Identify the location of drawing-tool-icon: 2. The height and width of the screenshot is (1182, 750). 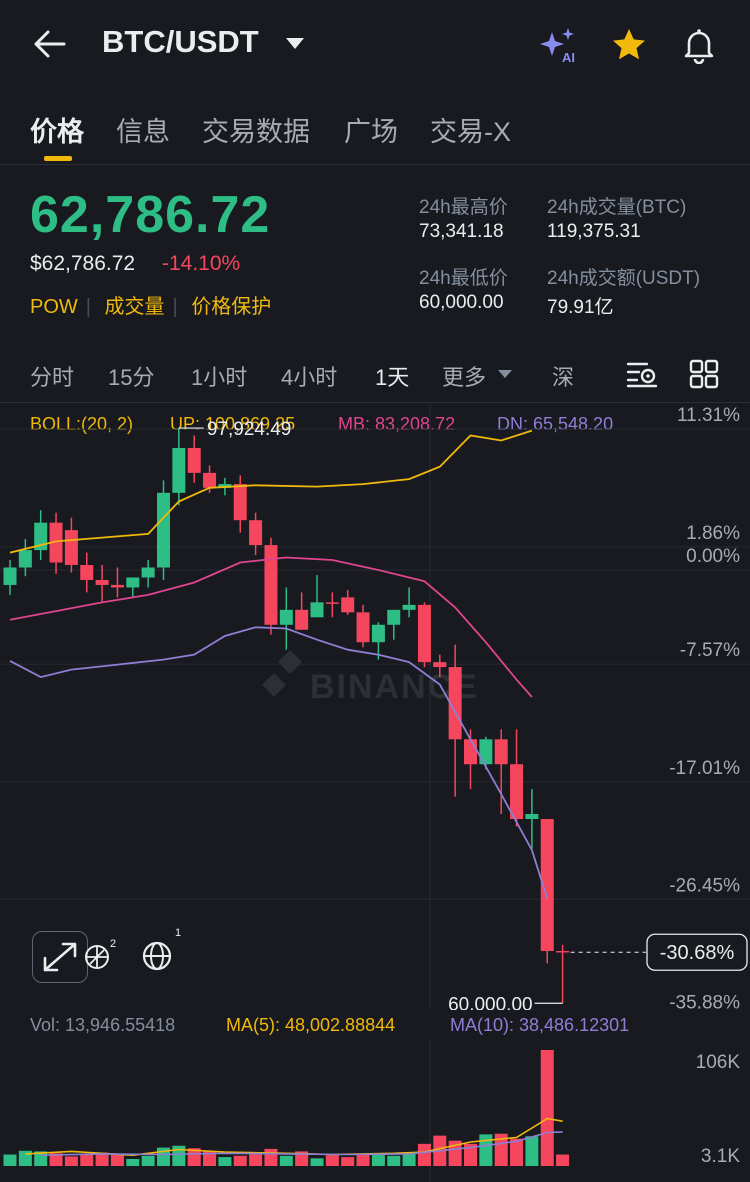
(102, 957).